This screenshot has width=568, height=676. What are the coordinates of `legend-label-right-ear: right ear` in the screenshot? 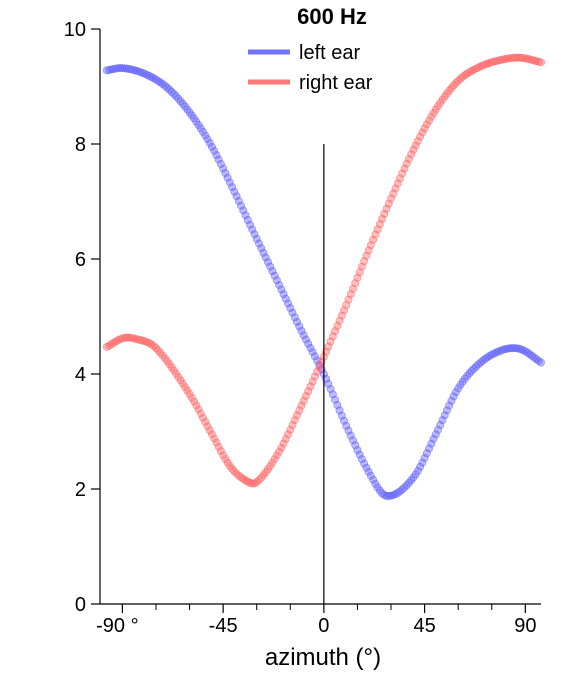 It's located at (336, 83).